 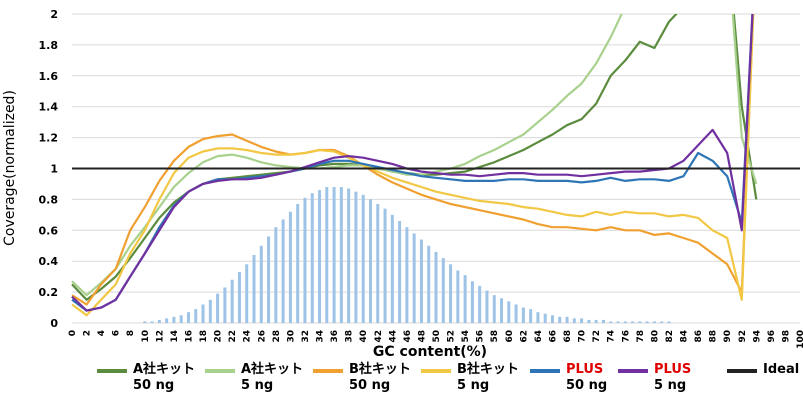 What do you see at coordinates (10, 168) in the screenshot?
I see `y-axis-label: Coverage(normalized)` at bounding box center [10, 168].